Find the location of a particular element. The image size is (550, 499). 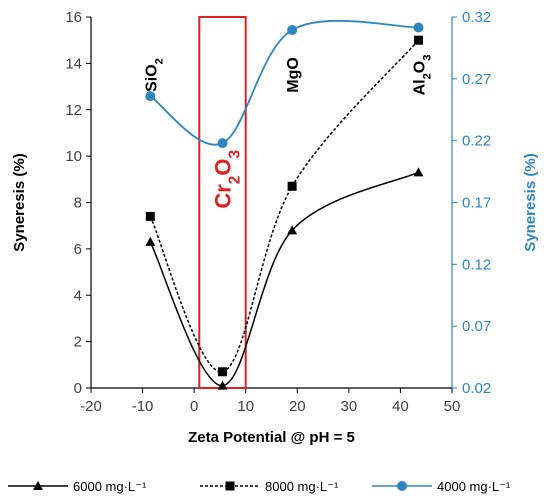

legend-label: 4000 mg·L⁻¹ is located at coordinates (474, 486).